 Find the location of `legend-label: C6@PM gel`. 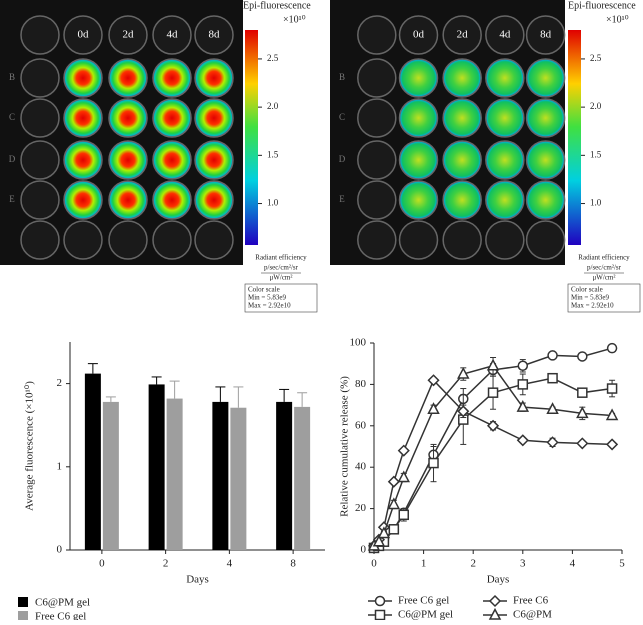

legend-label: C6@PM gel is located at coordinates (425, 614).